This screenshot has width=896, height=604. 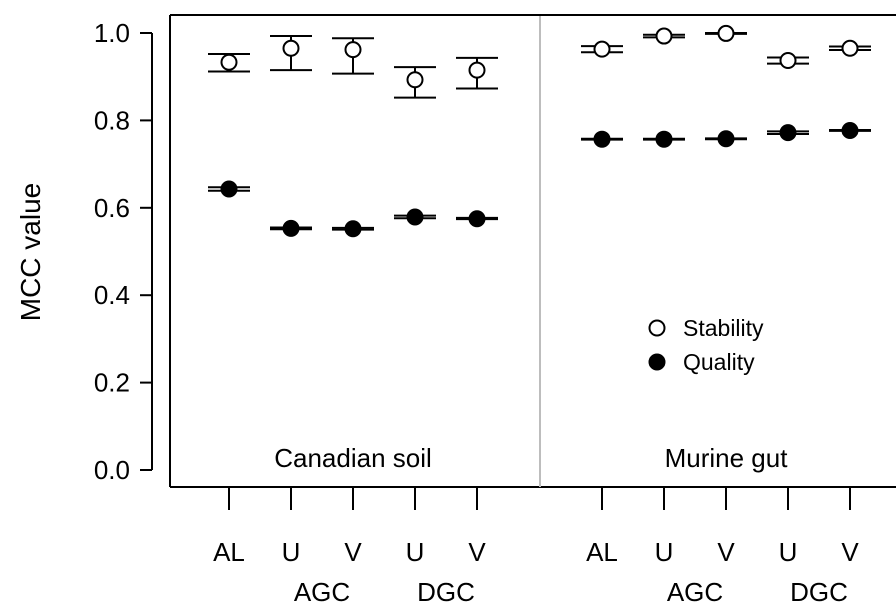 What do you see at coordinates (112, 383) in the screenshot?
I see `y-tick-label: 0.2` at bounding box center [112, 383].